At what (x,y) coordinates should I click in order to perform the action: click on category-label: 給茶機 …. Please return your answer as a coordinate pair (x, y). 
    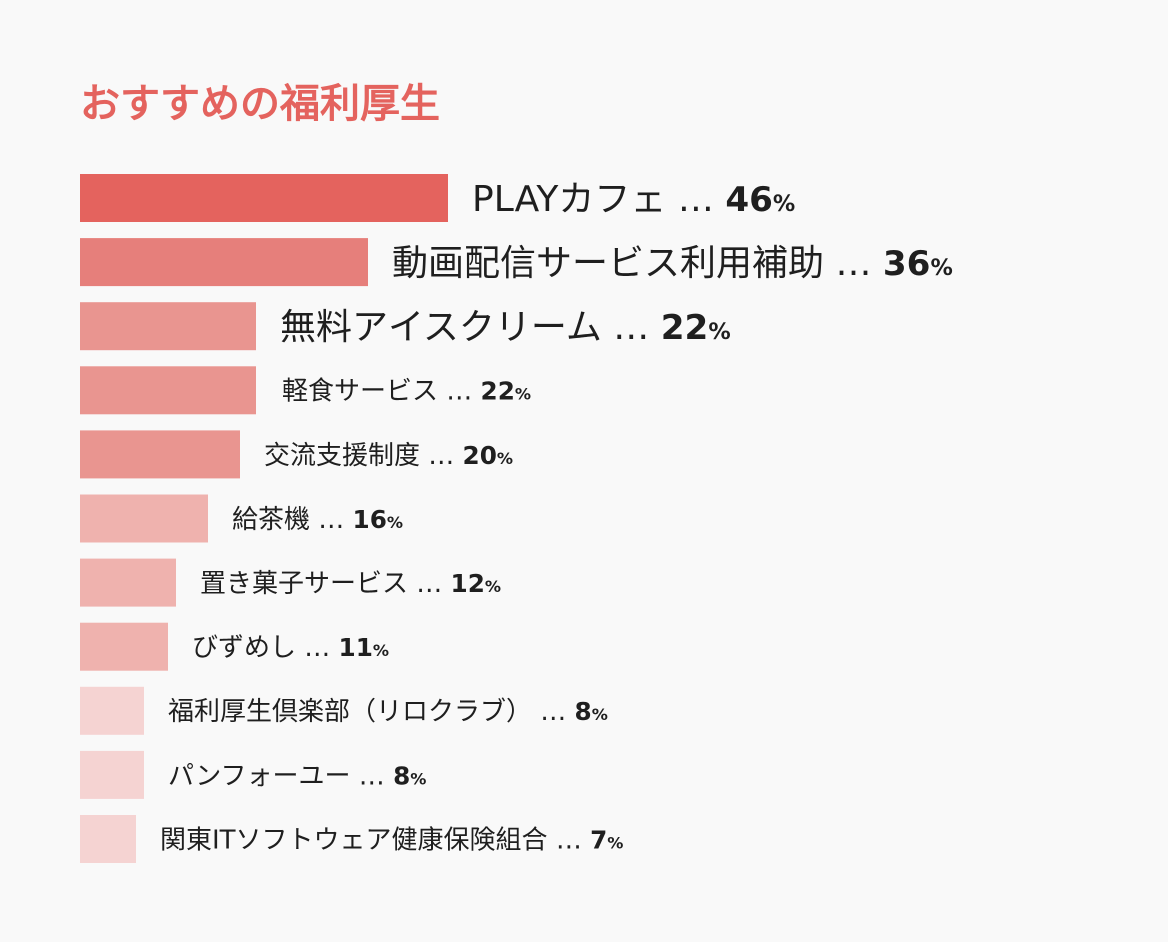
    Looking at the image, I should click on (292, 520).